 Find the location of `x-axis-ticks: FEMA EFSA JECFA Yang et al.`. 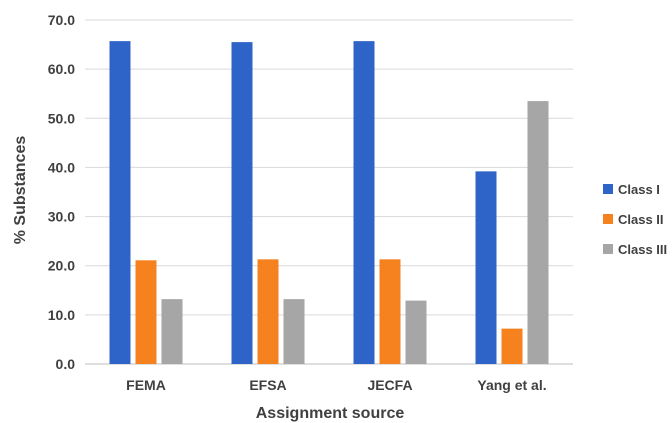

x-axis-ticks: FEMA EFSA JECFA Yang et al. is located at coordinates (336, 385).